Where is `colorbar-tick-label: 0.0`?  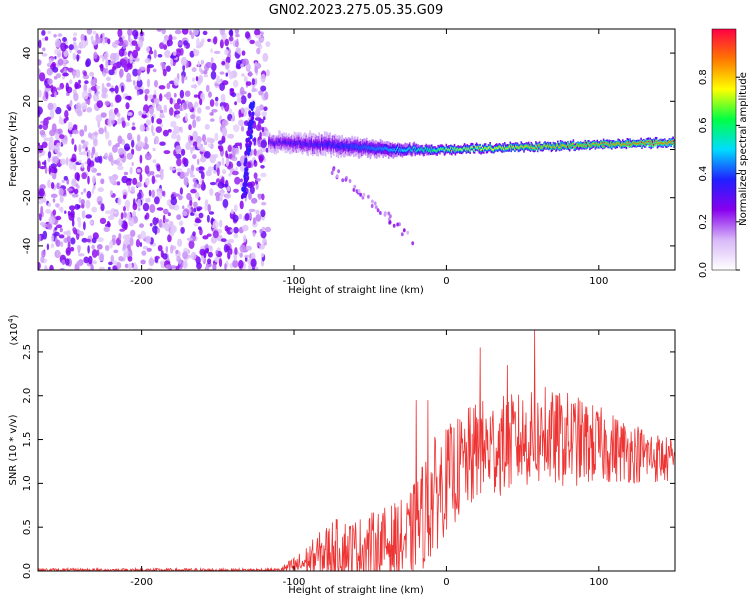 colorbar-tick-label: 0.0 is located at coordinates (703, 270).